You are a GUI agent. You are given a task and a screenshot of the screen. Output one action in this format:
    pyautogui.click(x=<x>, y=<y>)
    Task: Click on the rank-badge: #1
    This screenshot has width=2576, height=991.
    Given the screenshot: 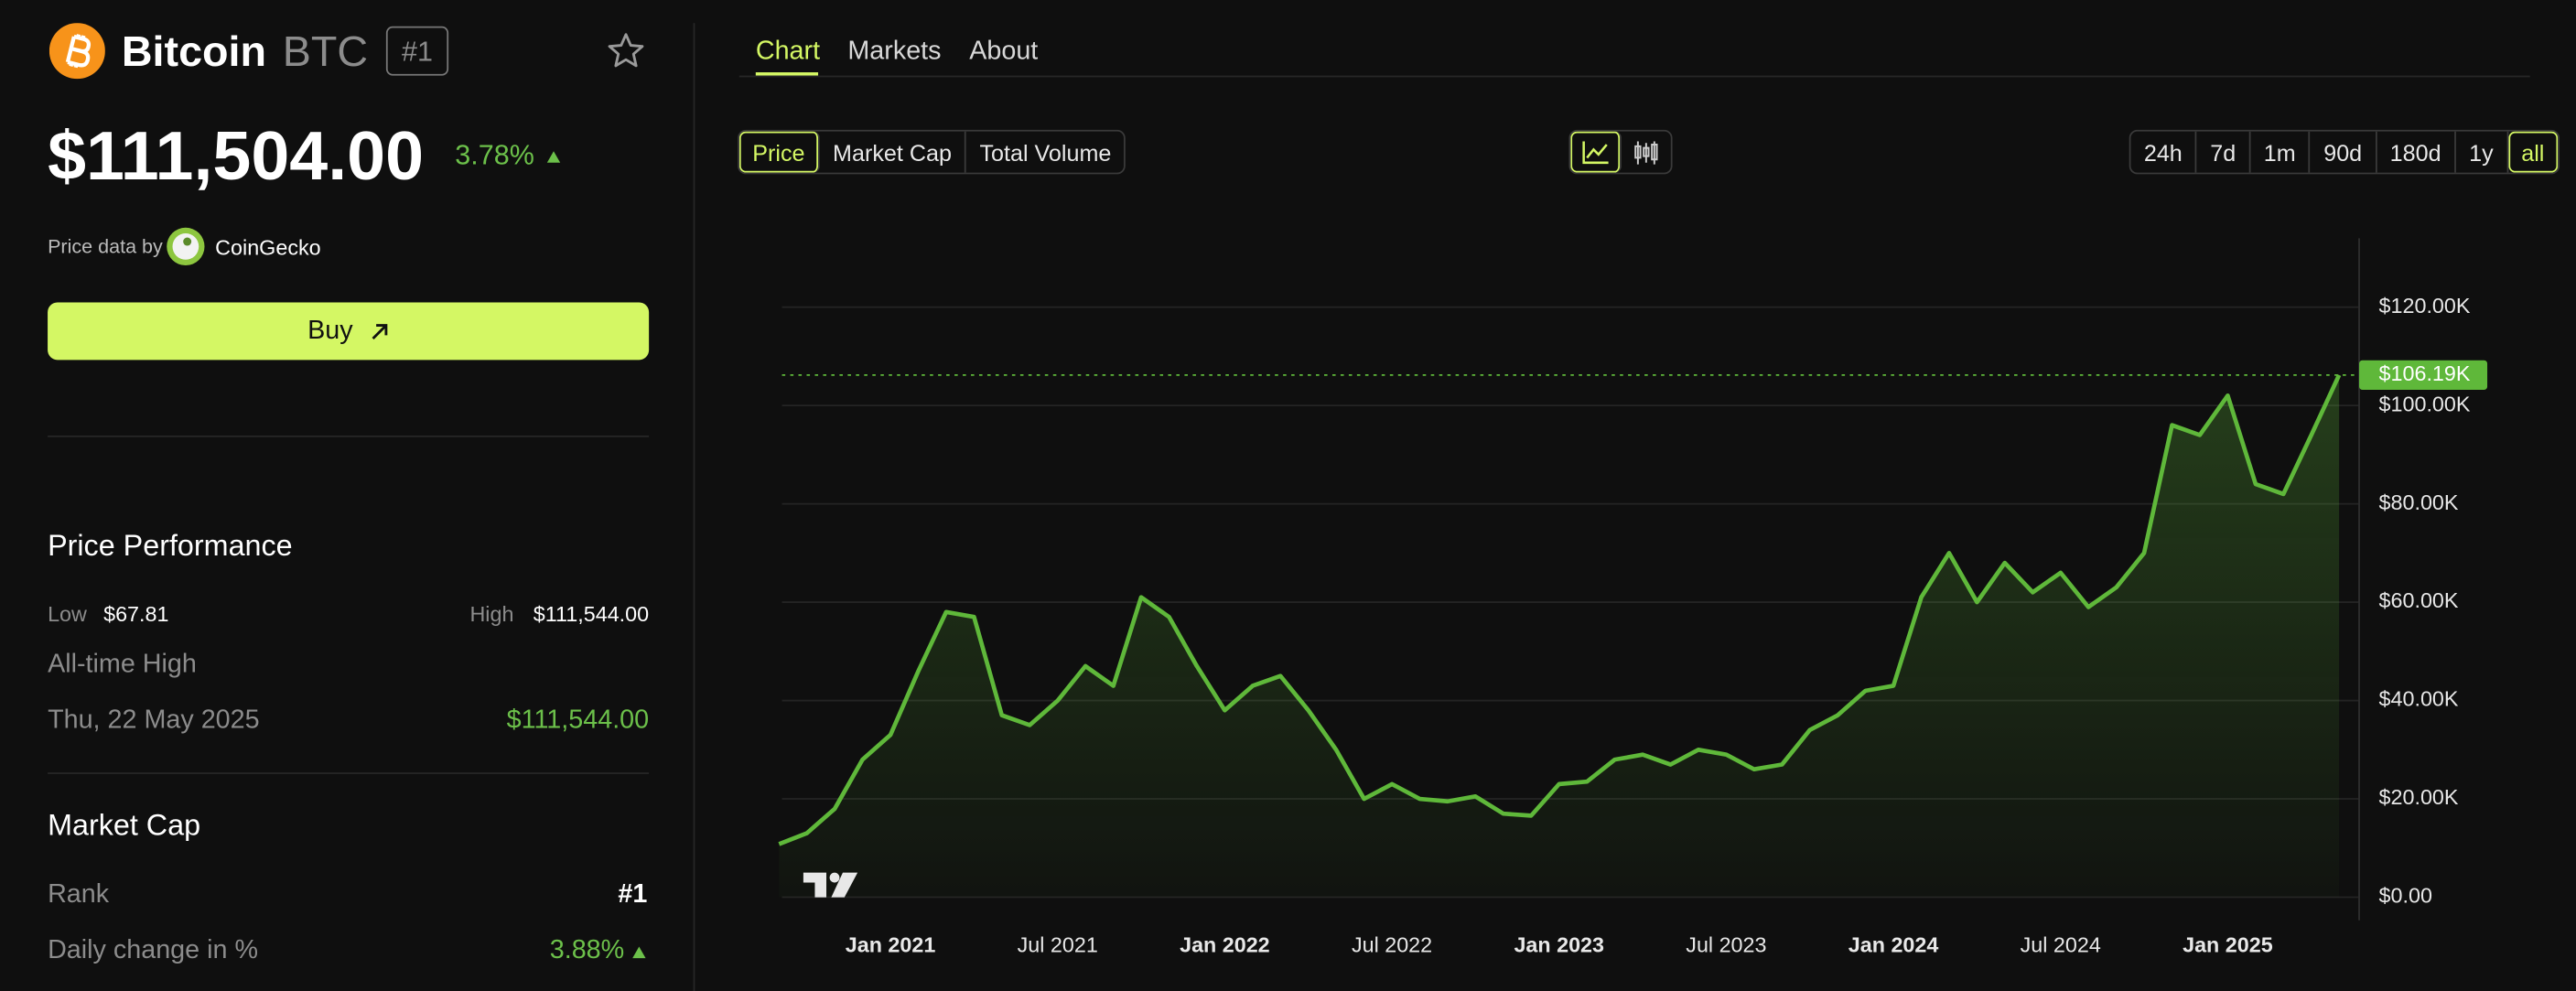 What is the action you would take?
    pyautogui.click(x=417, y=51)
    